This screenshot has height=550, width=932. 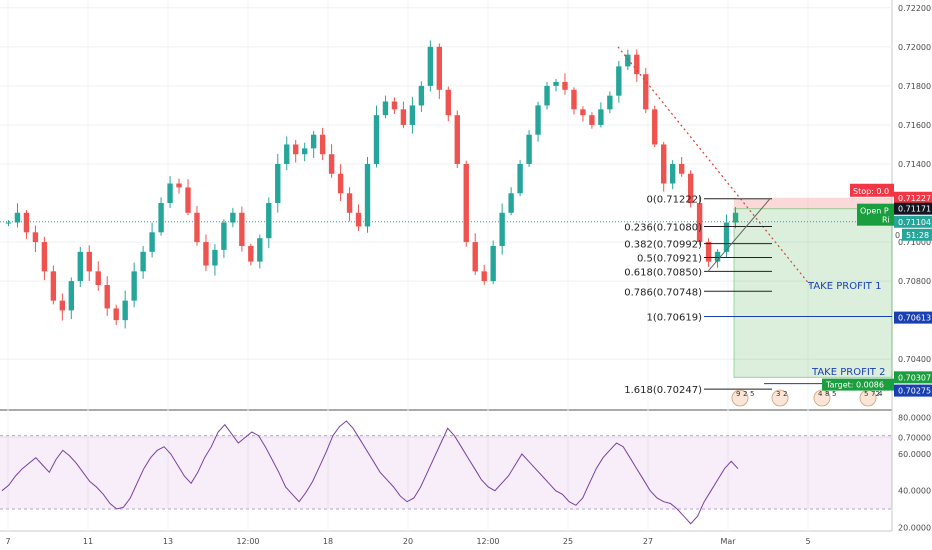 What do you see at coordinates (813, 203) in the screenshot?
I see `stop-zone` at bounding box center [813, 203].